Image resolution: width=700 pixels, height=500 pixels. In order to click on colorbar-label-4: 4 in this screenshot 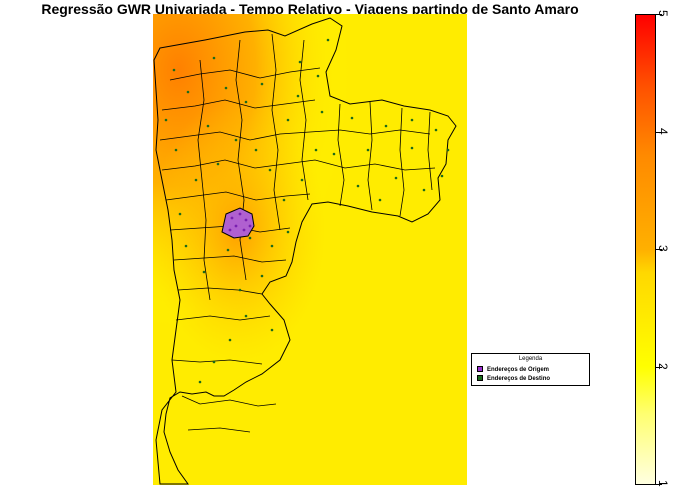, I will do `click(663, 131)`.